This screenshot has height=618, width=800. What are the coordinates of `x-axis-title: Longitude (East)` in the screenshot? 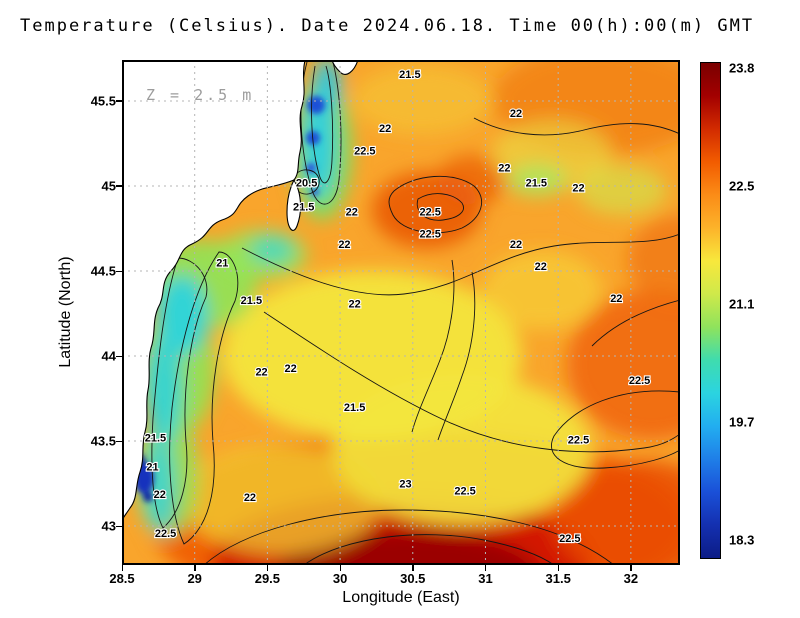 It's located at (401, 597).